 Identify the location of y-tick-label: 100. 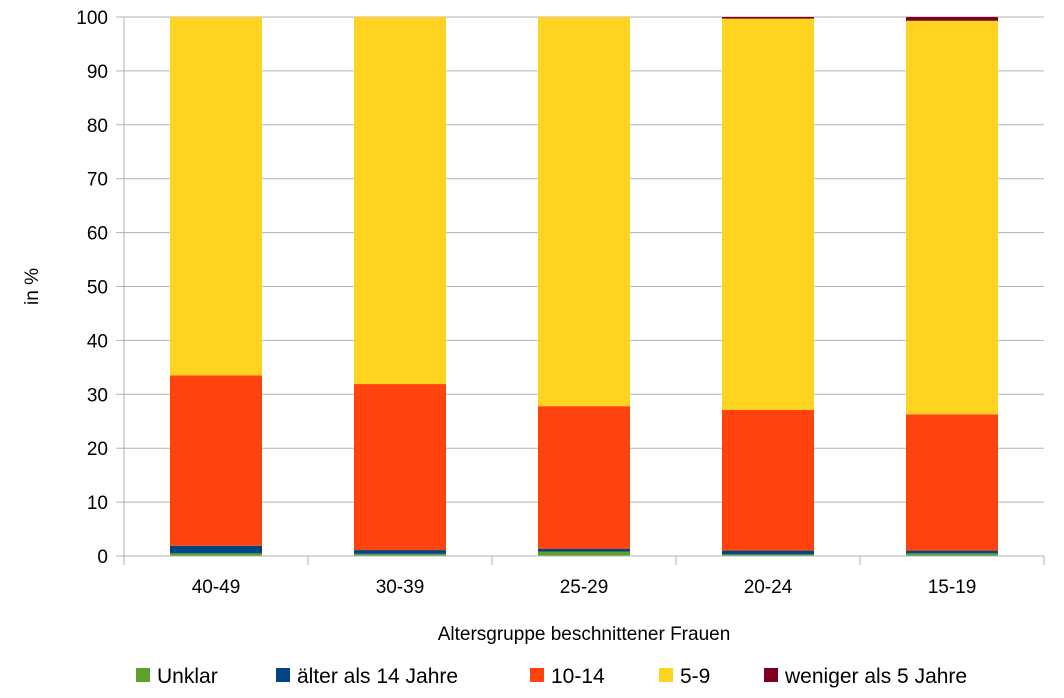
(92, 18).